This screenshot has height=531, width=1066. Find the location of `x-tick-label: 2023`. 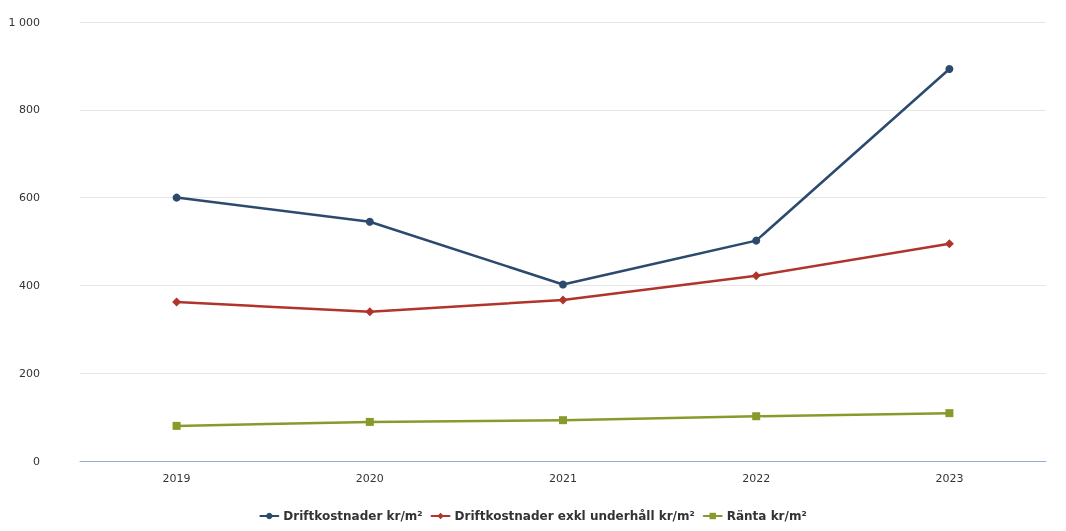

x-tick-label: 2023 is located at coordinates (949, 478).